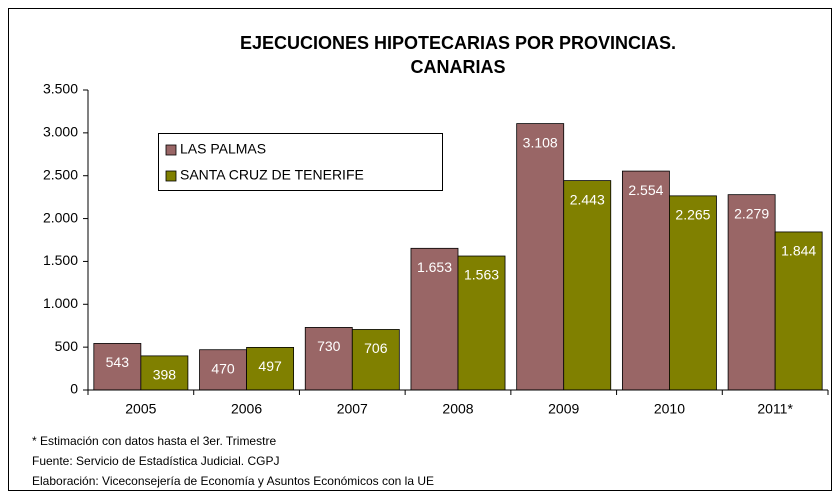 The width and height of the screenshot is (840, 499). I want to click on value-label: 2.265, so click(692, 215).